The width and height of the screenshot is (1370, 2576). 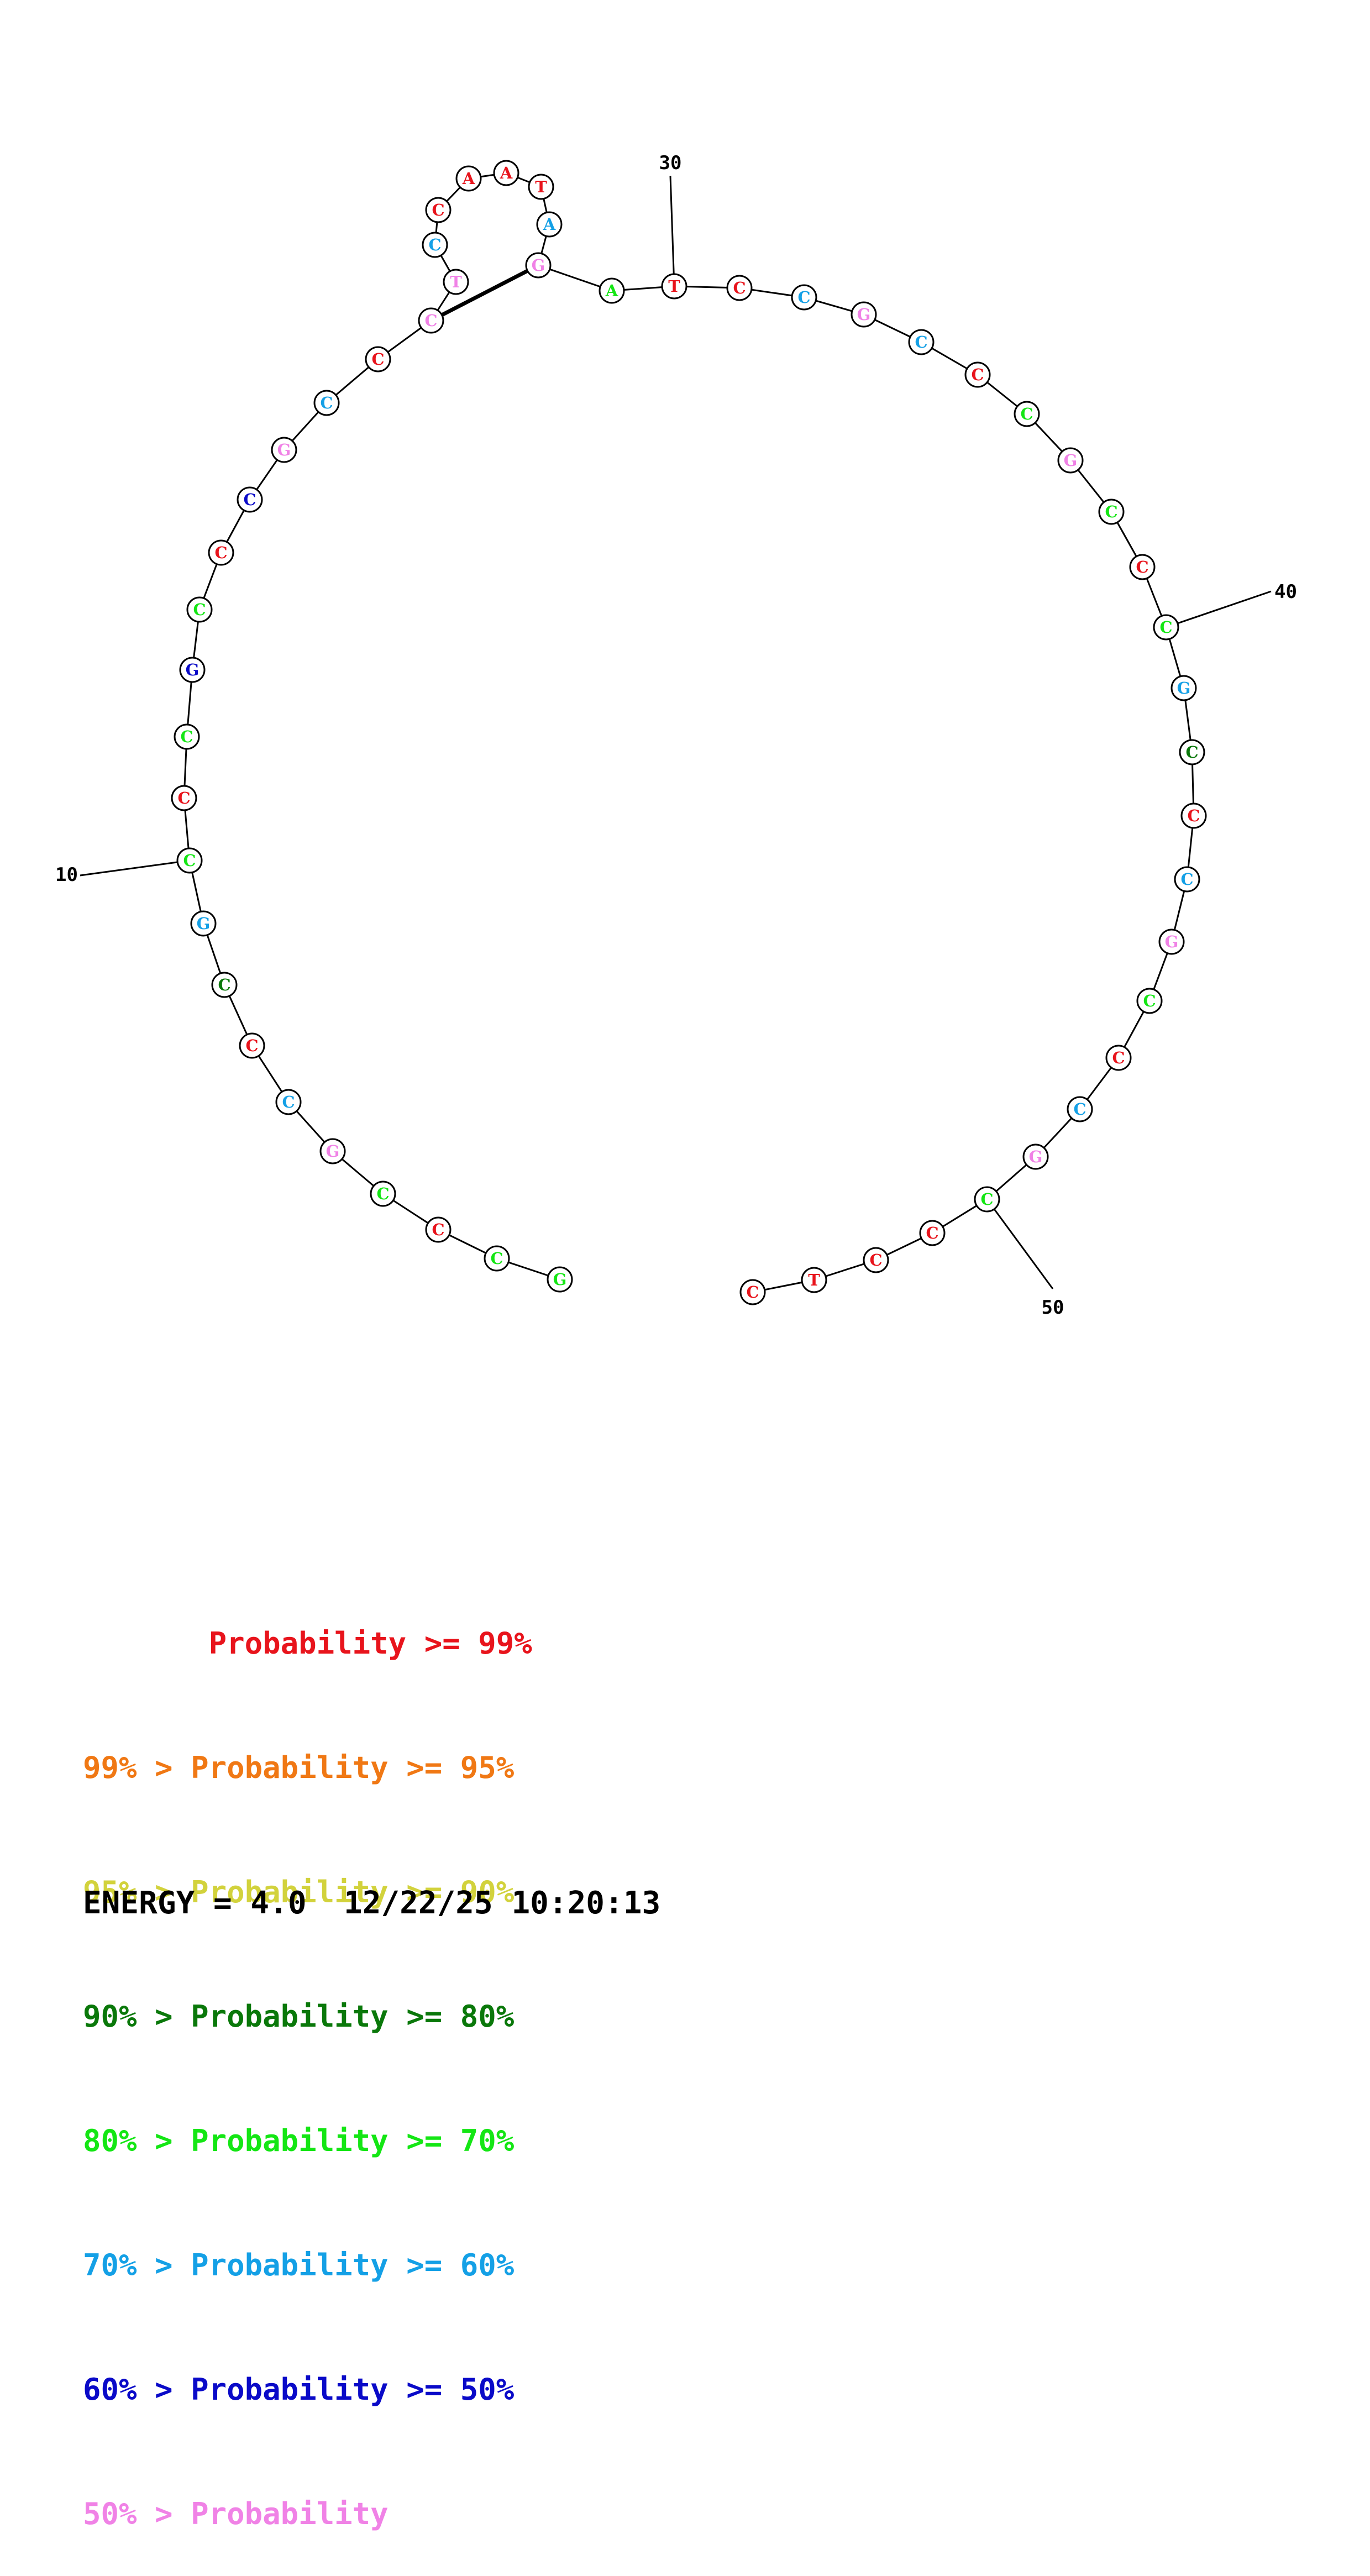 I want to click on base-pair-bond, so click(x=485, y=293).